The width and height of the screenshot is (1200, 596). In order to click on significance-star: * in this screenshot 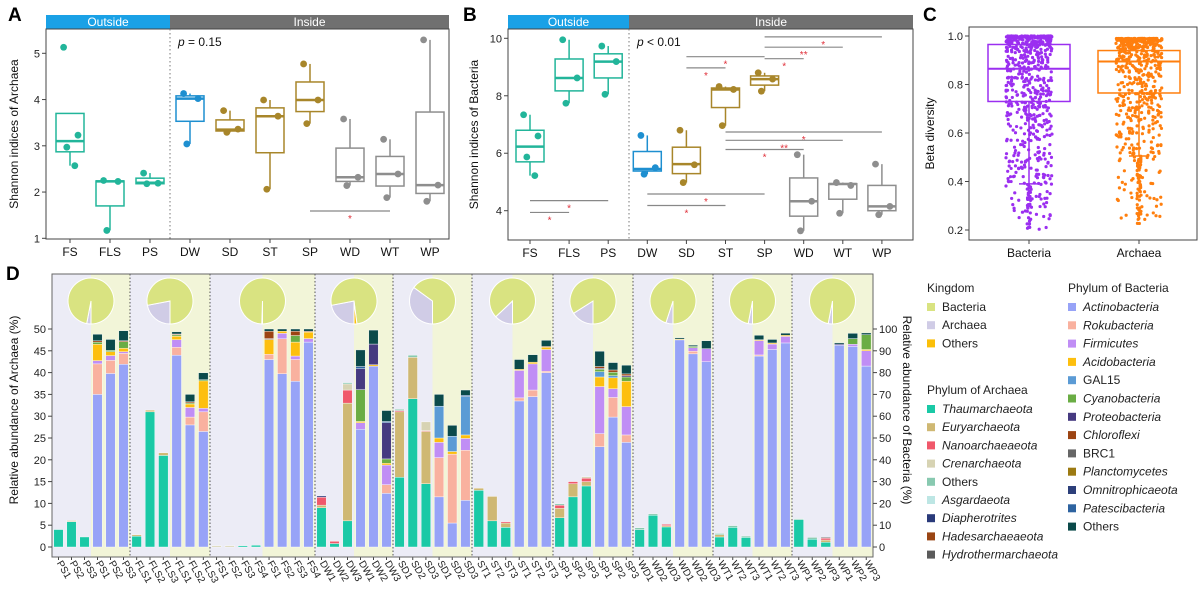, I will do `click(686, 214)`.